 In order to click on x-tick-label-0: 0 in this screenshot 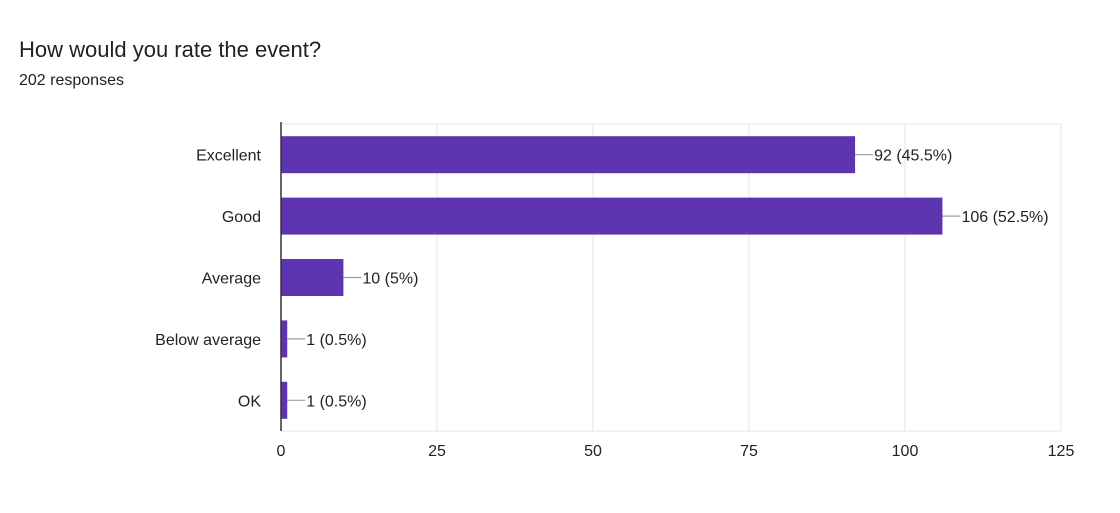, I will do `click(281, 451)`.